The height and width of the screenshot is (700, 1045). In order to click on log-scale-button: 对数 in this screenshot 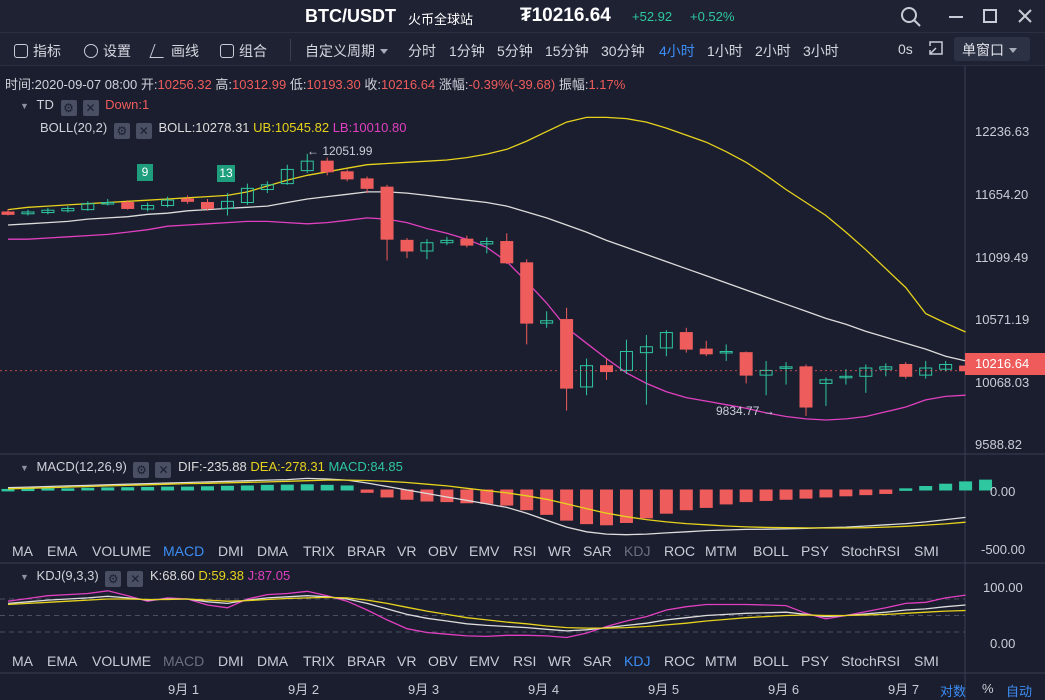, I will do `click(953, 691)`.